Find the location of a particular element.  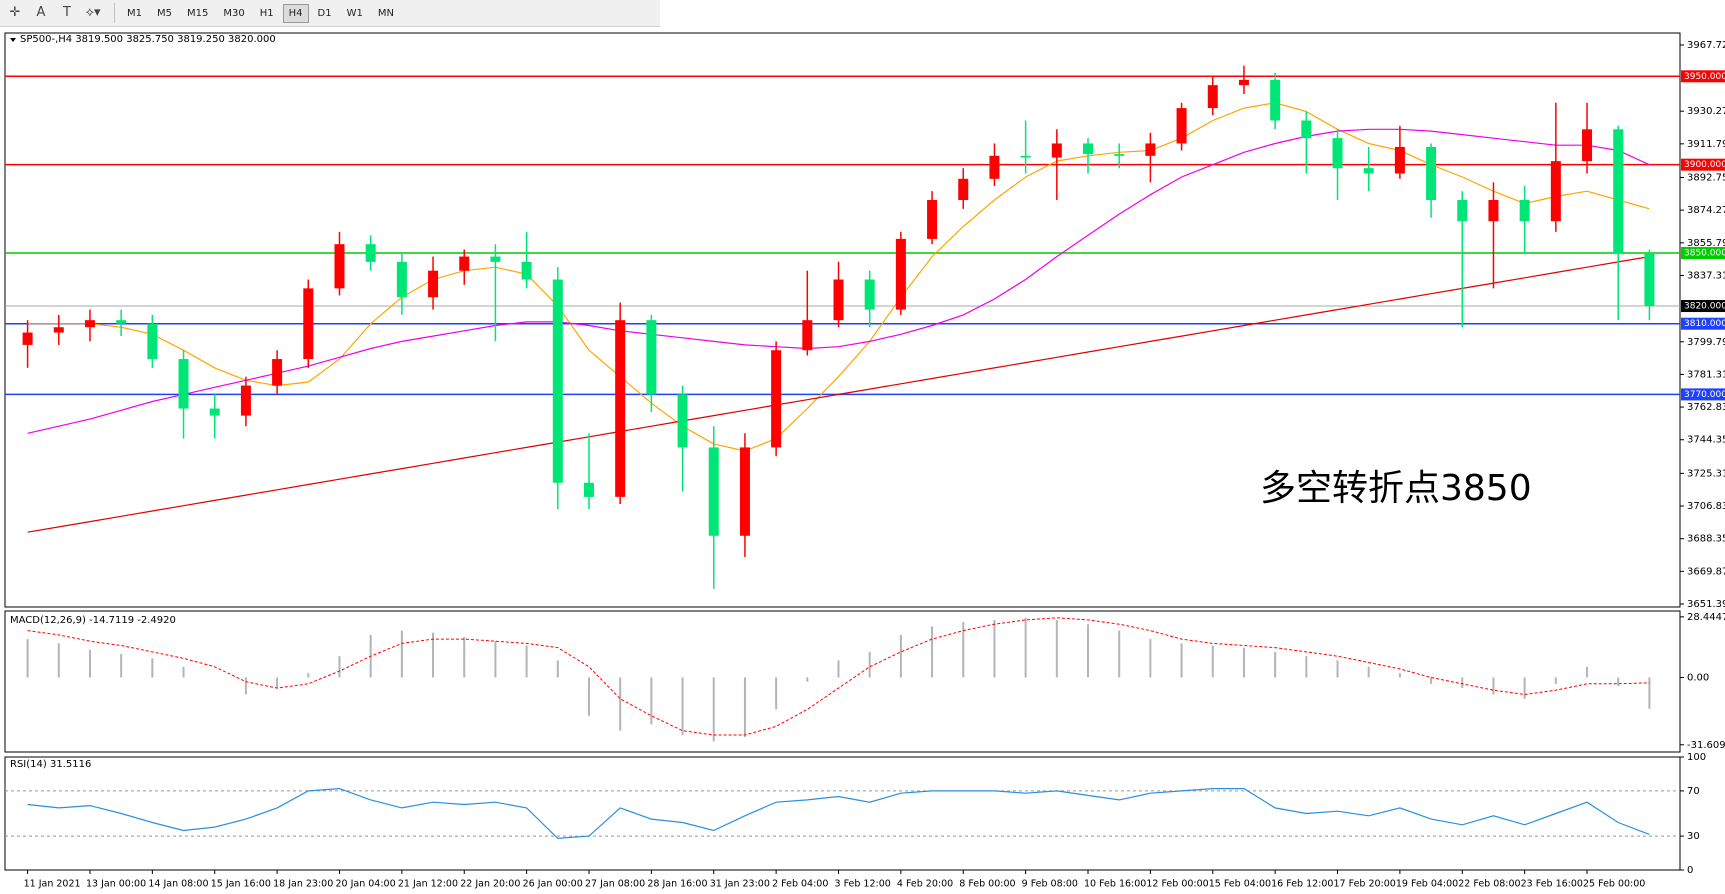

rsi-line is located at coordinates (838, 813).